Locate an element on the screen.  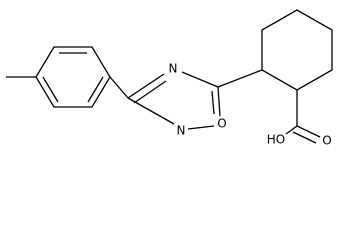
o1-n2-bond is located at coordinates (201, 127).